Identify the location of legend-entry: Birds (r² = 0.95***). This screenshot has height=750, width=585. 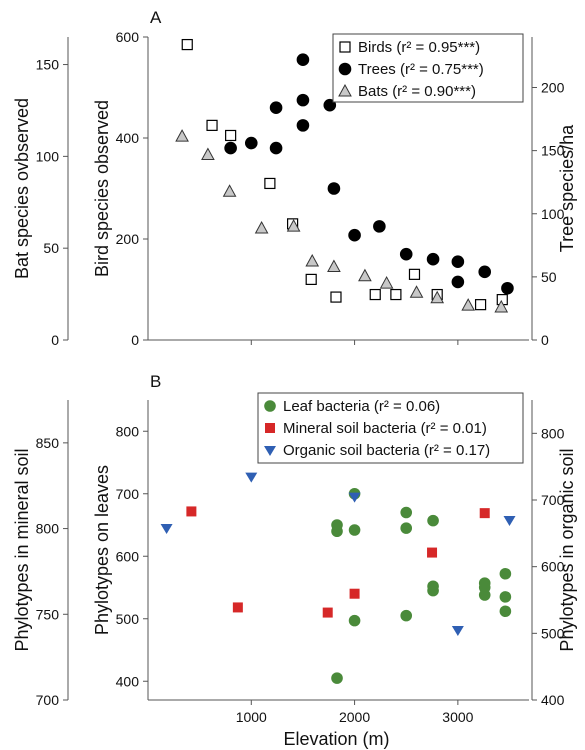
(419, 47).